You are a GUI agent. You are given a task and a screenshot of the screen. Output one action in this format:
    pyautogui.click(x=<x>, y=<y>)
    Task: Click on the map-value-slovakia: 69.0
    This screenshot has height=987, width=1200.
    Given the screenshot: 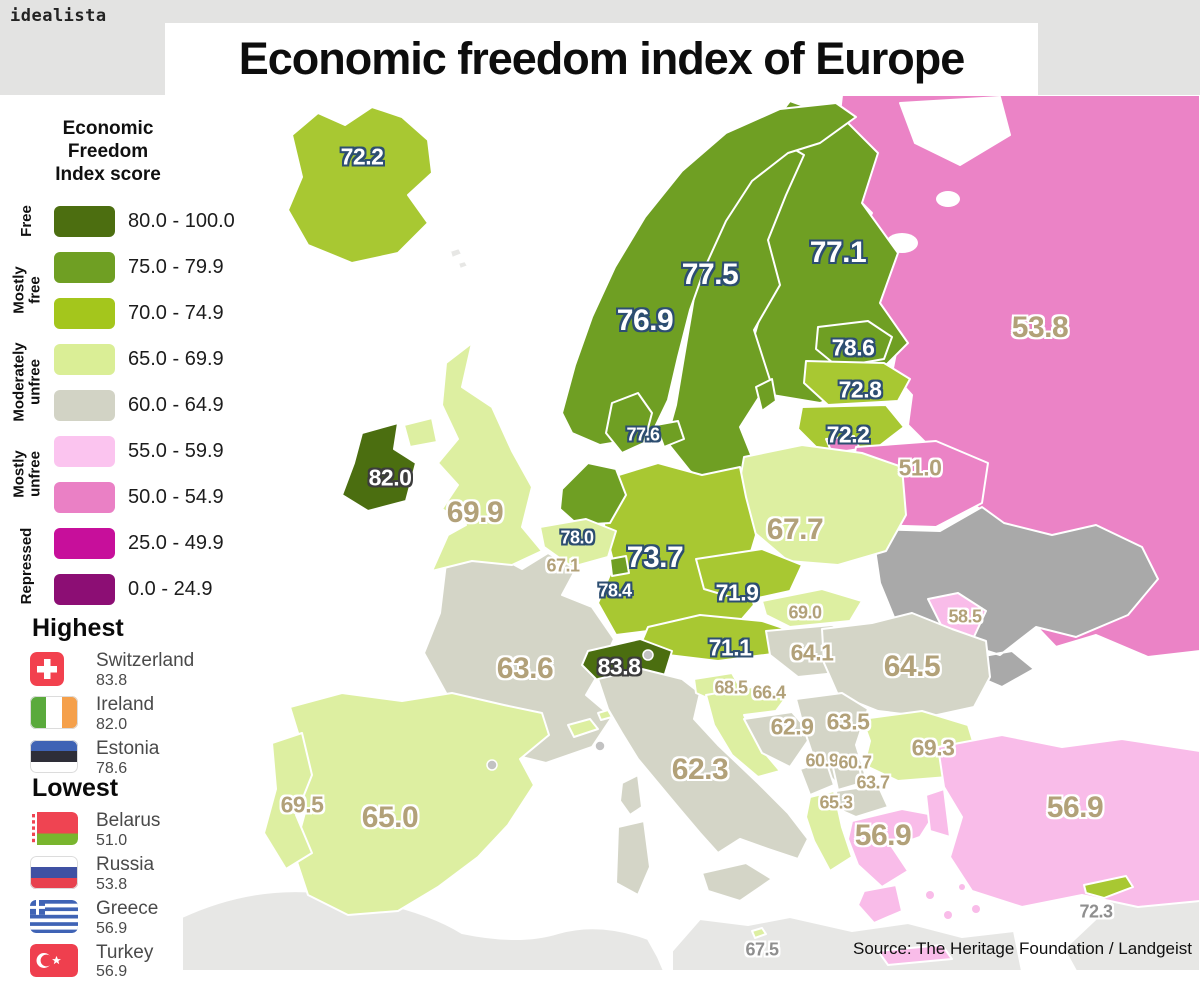 What is the action you would take?
    pyautogui.click(x=805, y=612)
    